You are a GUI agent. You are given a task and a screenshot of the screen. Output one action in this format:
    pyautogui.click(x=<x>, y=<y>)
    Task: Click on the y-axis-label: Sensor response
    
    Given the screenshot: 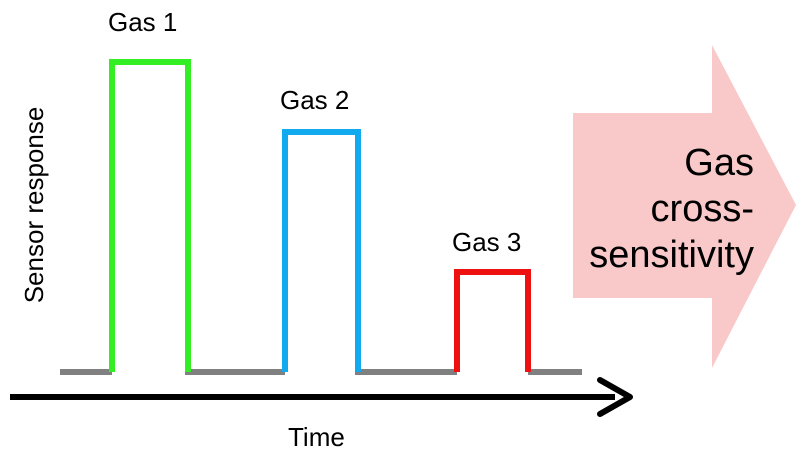 What is the action you would take?
    pyautogui.click(x=34, y=205)
    